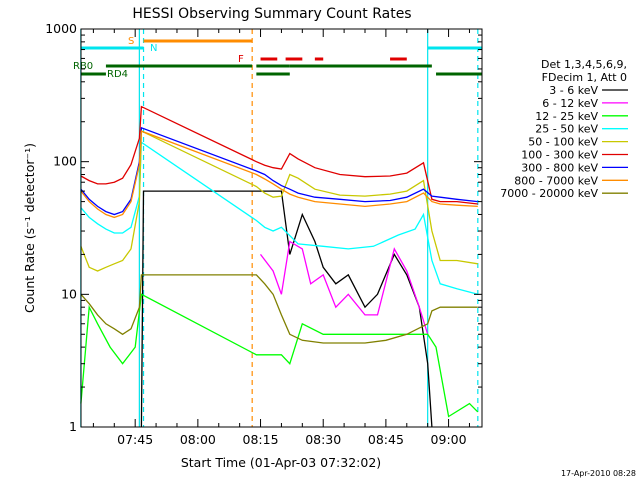  What do you see at coordinates (261, 439) in the screenshot?
I see `x-tick-label-2: 08:15` at bounding box center [261, 439].